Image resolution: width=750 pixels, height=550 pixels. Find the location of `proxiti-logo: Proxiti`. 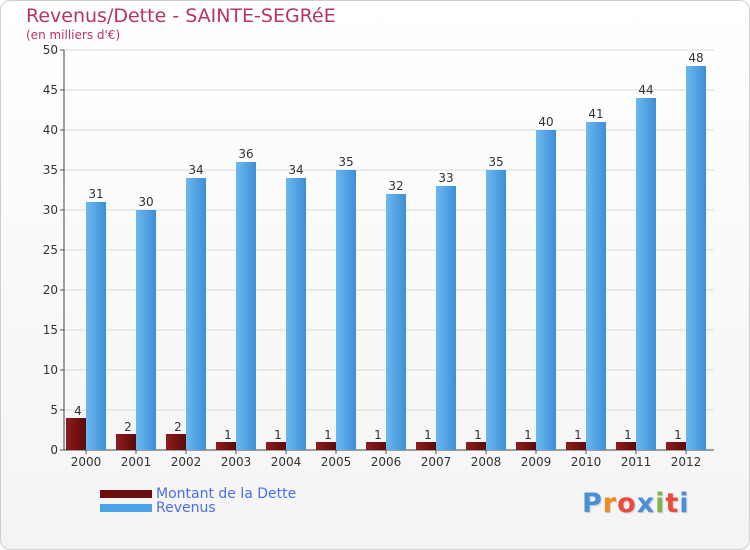

proxiti-logo: Proxiti is located at coordinates (636, 503).